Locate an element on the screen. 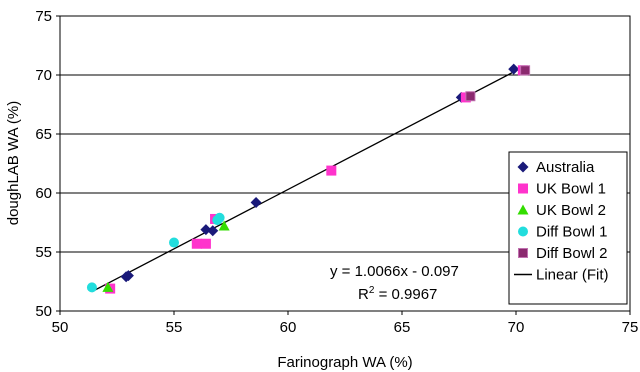  y-tick-label: 65 is located at coordinates (43, 134).